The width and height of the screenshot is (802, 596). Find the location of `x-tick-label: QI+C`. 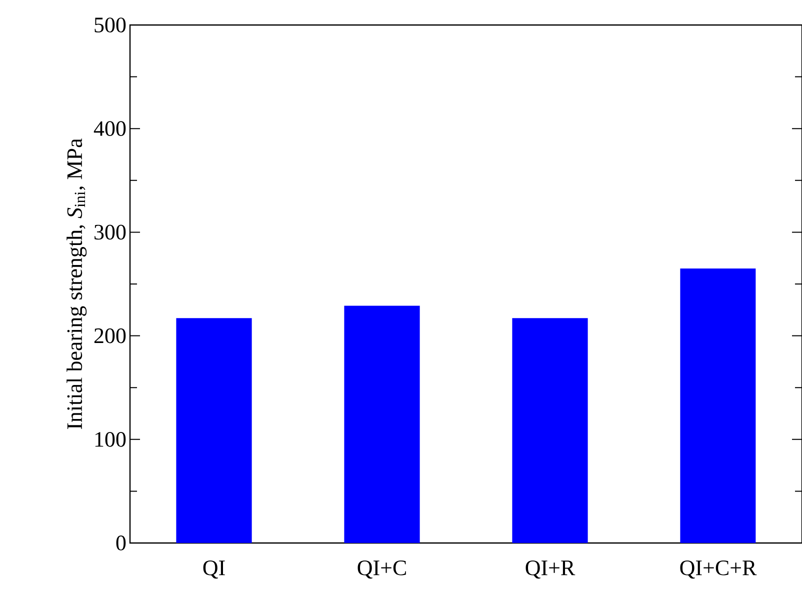

x-tick-label: QI+C is located at coordinates (382, 569).